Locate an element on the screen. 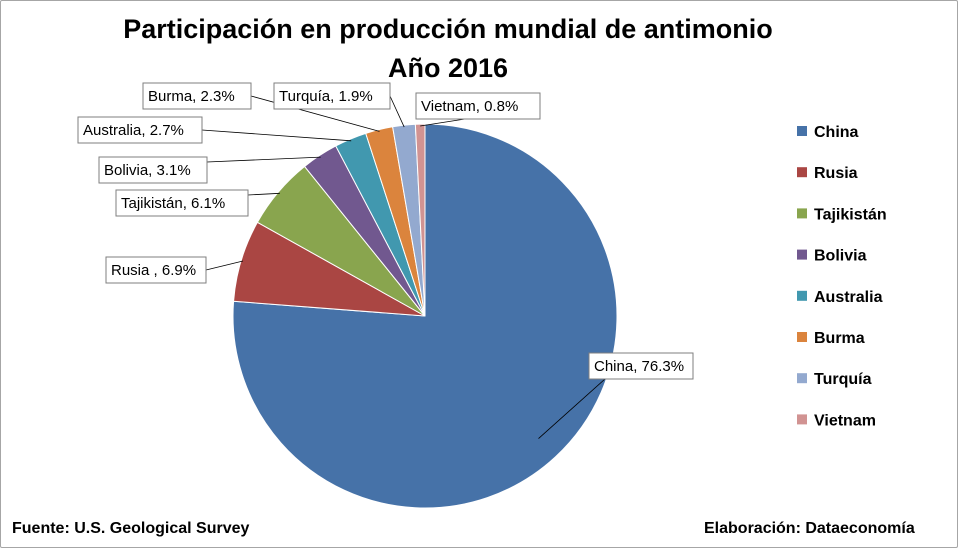  data-label-burma: Burma, 2.3% is located at coordinates (191, 96).